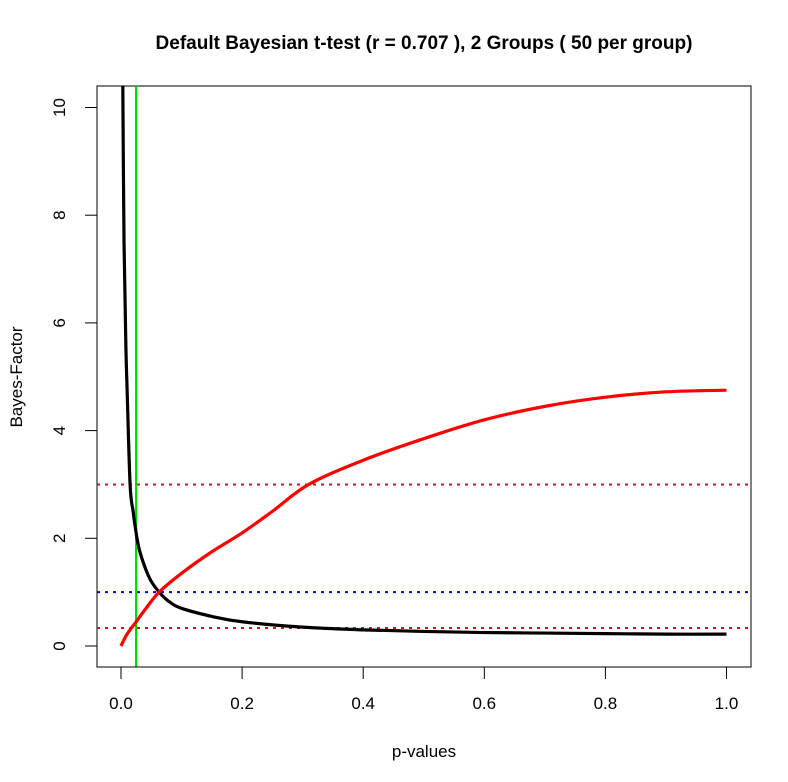 This screenshot has width=788, height=782. What do you see at coordinates (727, 703) in the screenshot?
I see `x-tick-label: 1.0` at bounding box center [727, 703].